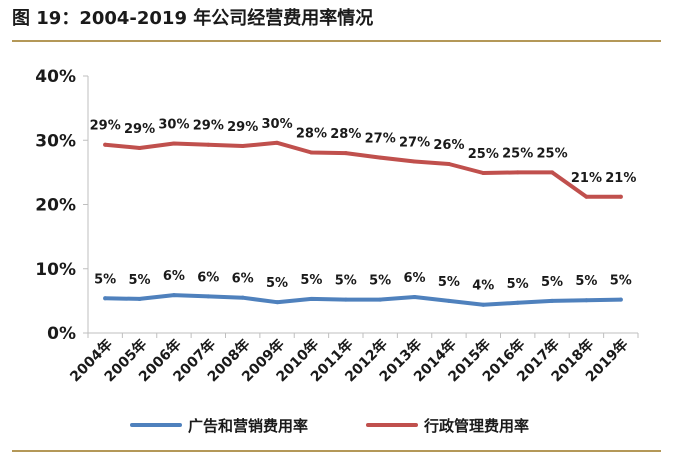  What do you see at coordinates (248, 426) in the screenshot?
I see `legend-label: 广告和营销费用率` at bounding box center [248, 426].